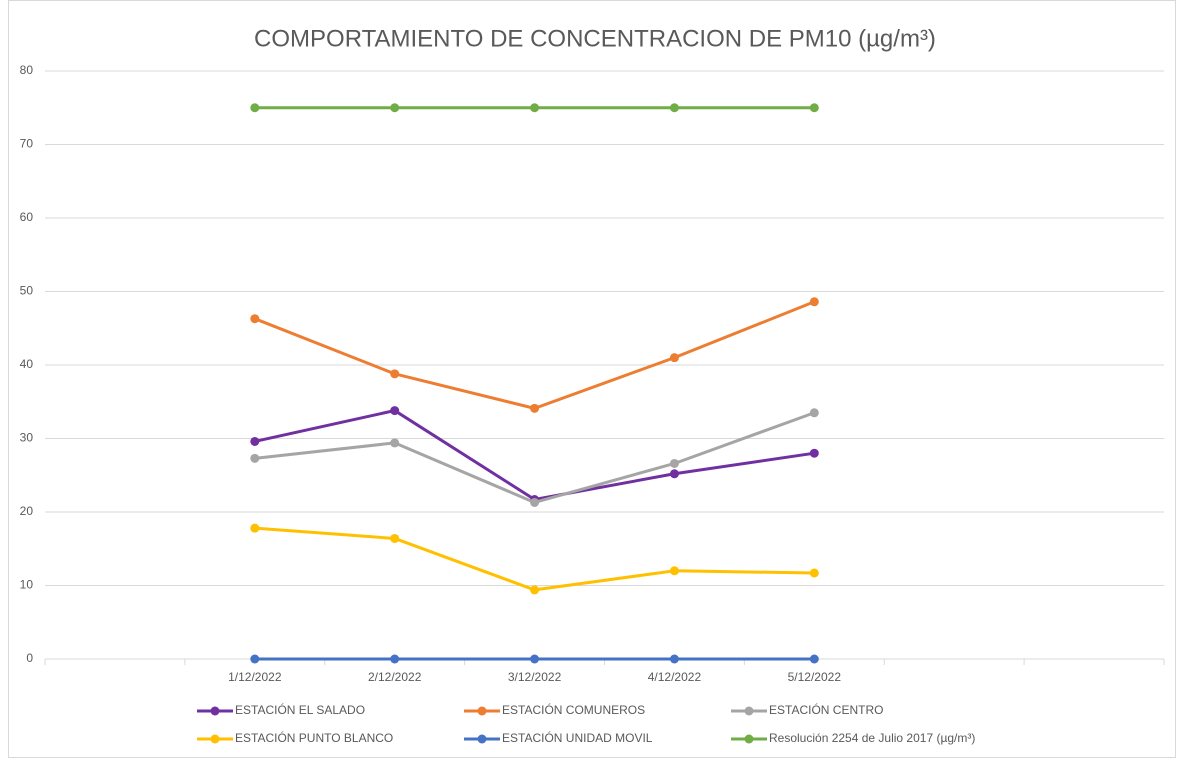 This screenshot has width=1177, height=758. What do you see at coordinates (826, 709) in the screenshot?
I see `legend-label: ESTACIÓN CENTRO` at bounding box center [826, 709].